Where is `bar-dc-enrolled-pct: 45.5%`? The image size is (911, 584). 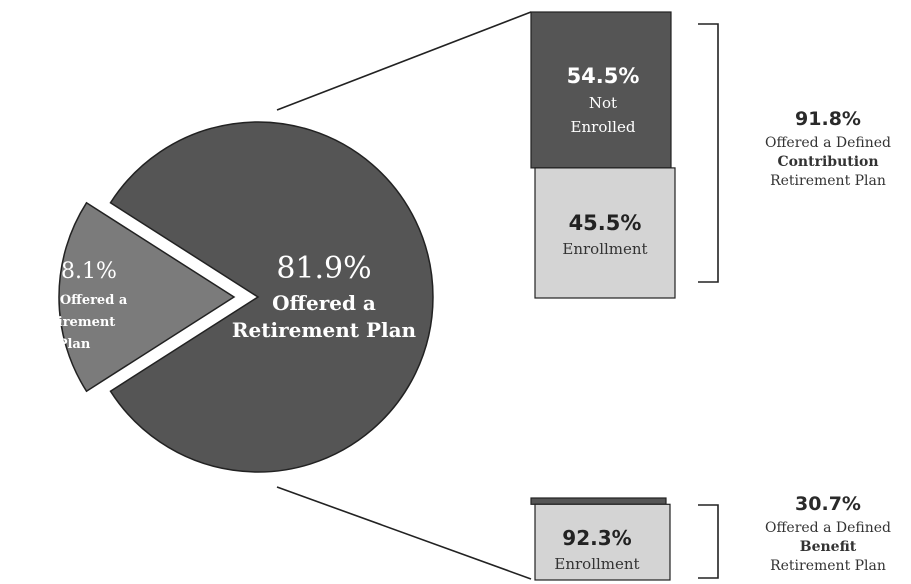
bar-dc-enrolled-pct: 45.5% is located at coordinates (605, 223).